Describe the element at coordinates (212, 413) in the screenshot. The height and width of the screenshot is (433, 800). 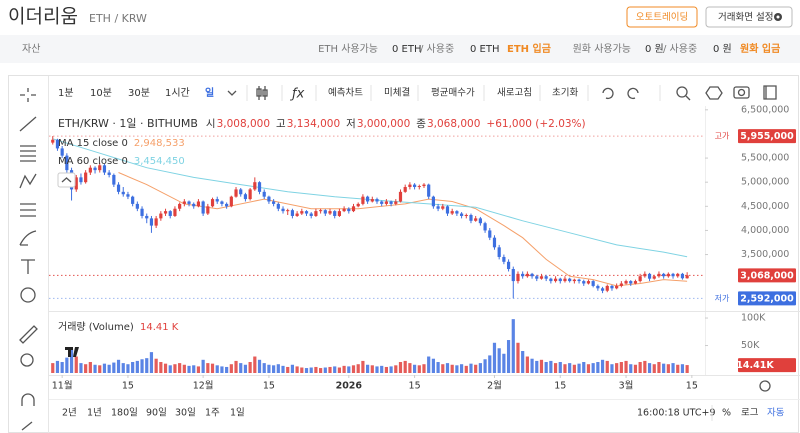
I see `range-button: 1주` at that location.